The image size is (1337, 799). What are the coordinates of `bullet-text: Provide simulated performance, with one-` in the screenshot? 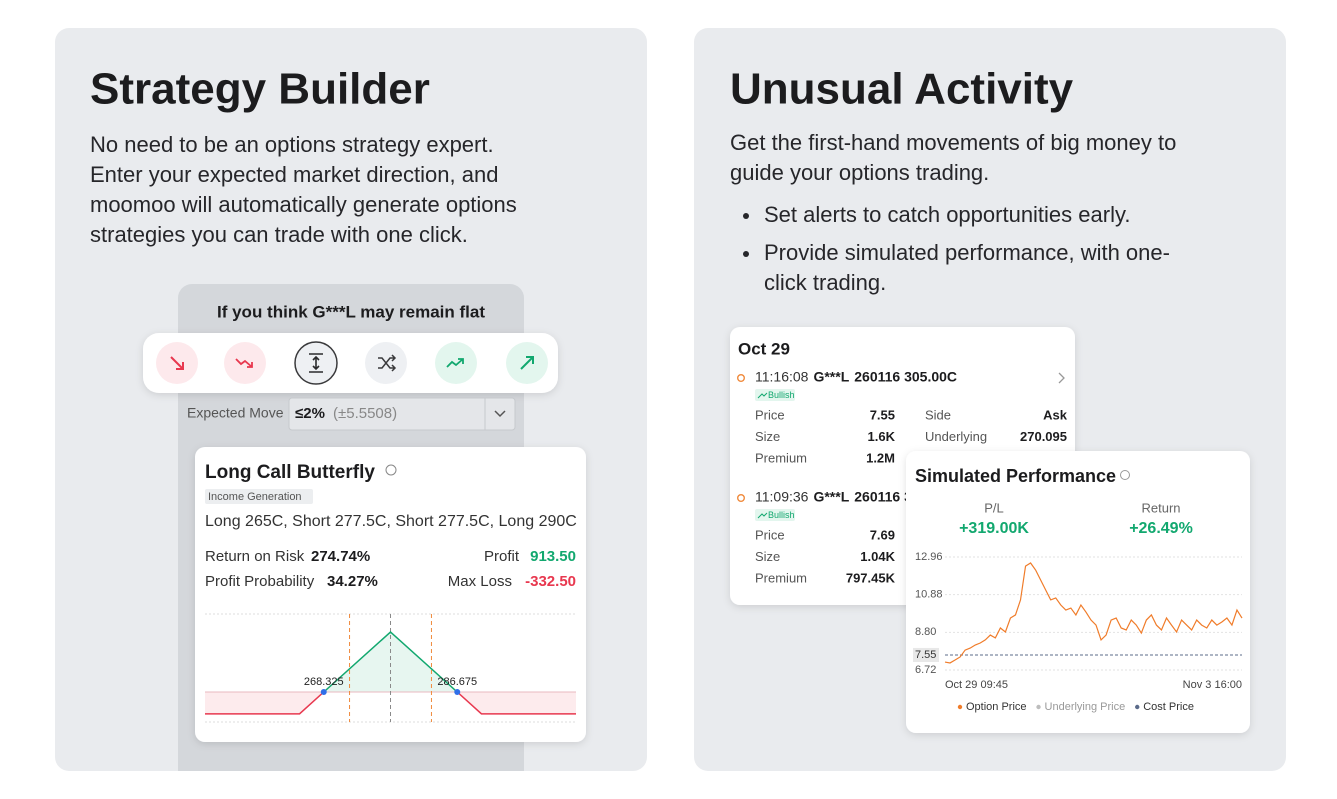 It's located at (967, 252).